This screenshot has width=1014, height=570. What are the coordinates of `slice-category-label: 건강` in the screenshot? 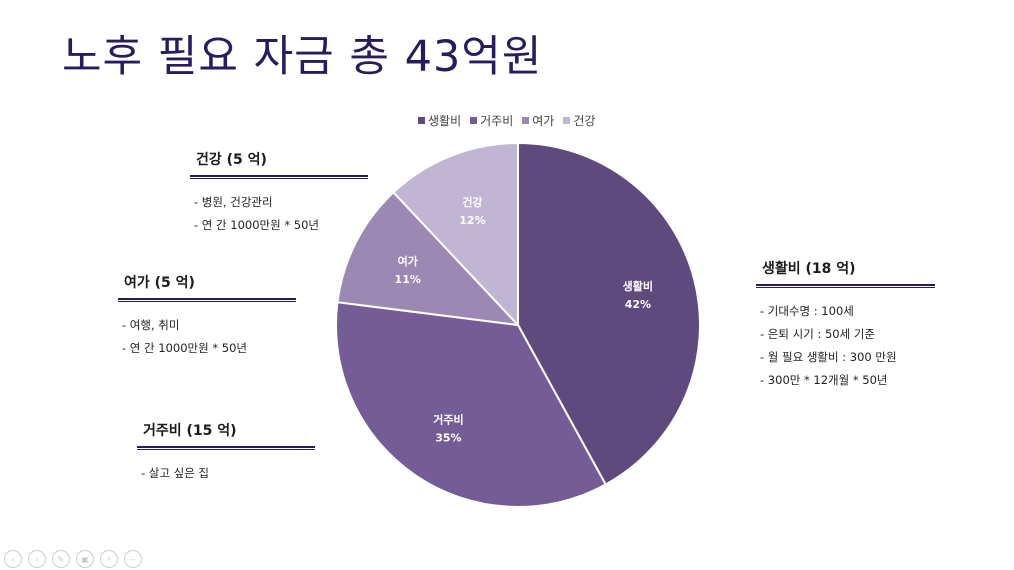 It's located at (472, 202).